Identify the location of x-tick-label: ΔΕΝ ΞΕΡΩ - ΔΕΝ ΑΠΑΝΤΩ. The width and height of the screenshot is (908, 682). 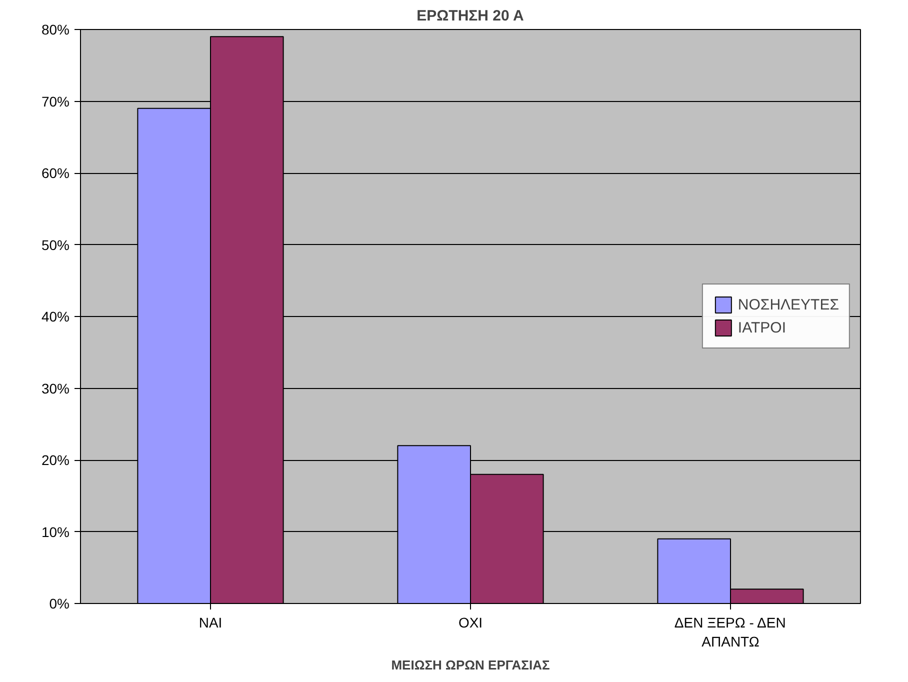
(730, 632).